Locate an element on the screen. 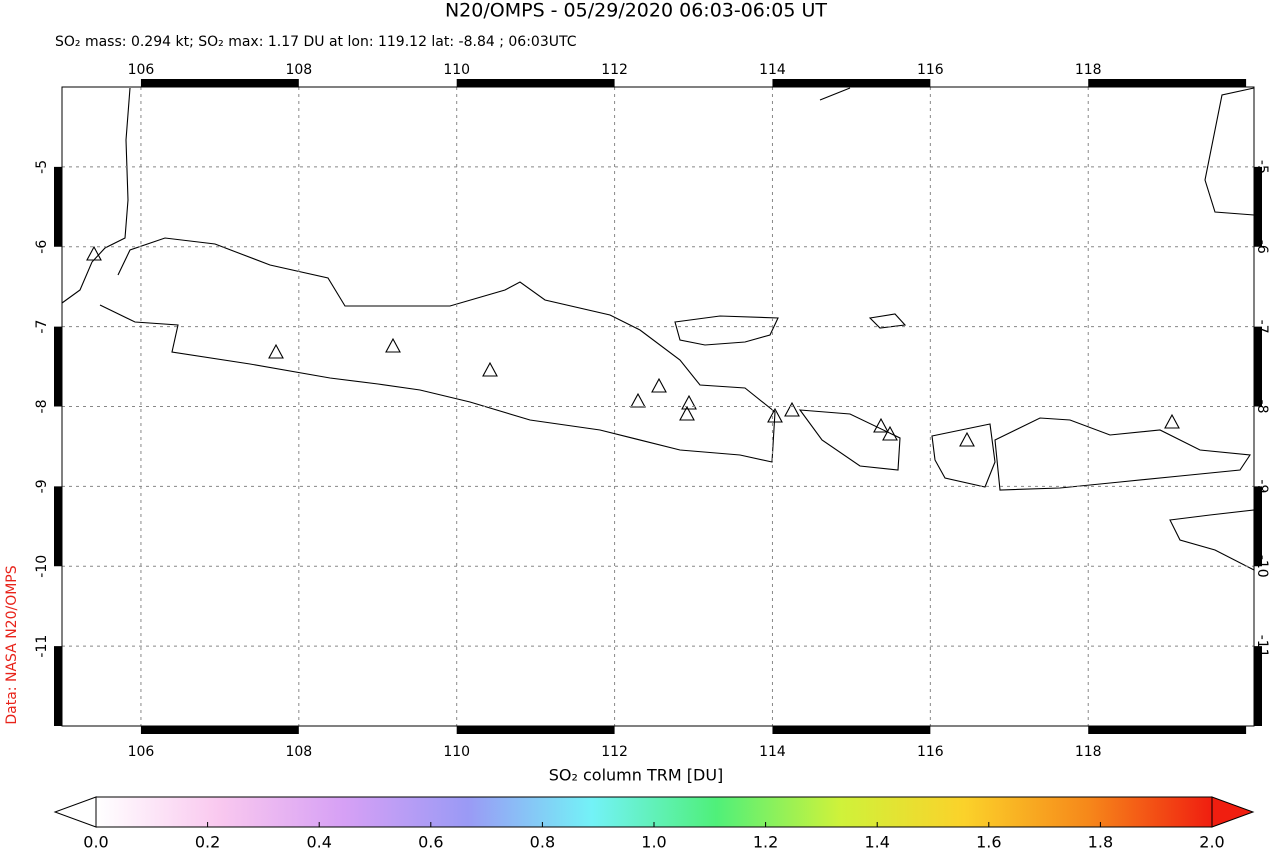 The width and height of the screenshot is (1272, 853). colorbar-tick-label: 0.8 is located at coordinates (542, 842).